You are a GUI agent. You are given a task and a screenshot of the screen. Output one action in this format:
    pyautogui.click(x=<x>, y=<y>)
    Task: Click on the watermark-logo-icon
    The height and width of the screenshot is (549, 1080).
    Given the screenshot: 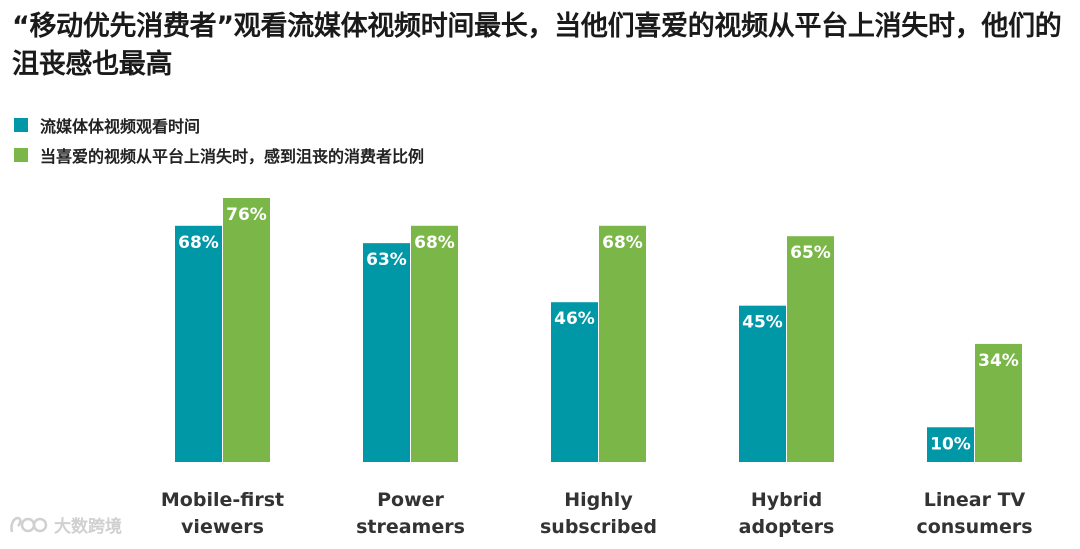 What is the action you would take?
    pyautogui.click(x=29, y=524)
    